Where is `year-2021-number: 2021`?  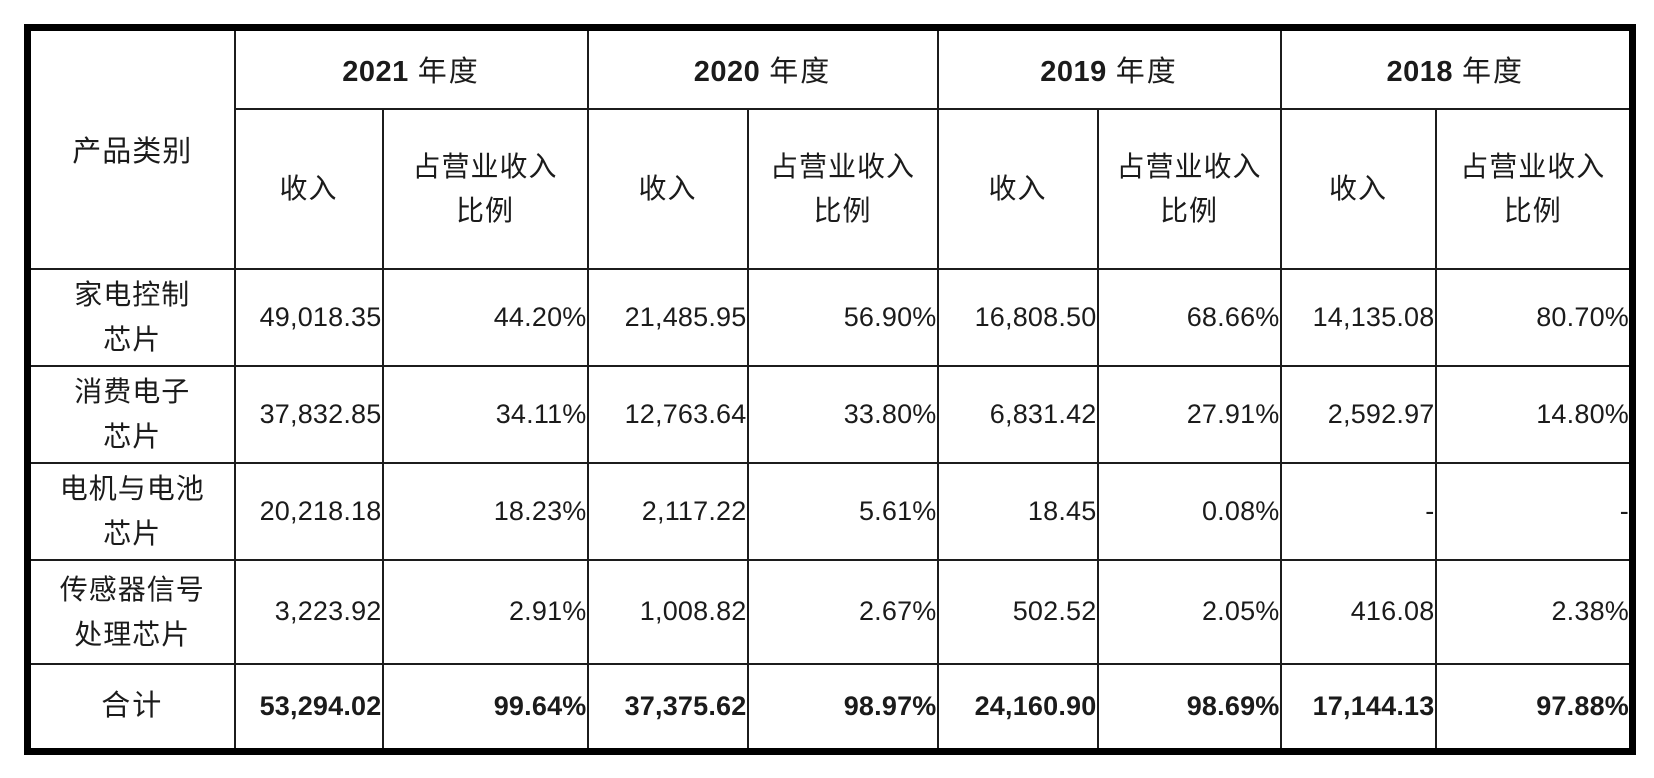 year-2021-number: 2021 is located at coordinates (375, 72).